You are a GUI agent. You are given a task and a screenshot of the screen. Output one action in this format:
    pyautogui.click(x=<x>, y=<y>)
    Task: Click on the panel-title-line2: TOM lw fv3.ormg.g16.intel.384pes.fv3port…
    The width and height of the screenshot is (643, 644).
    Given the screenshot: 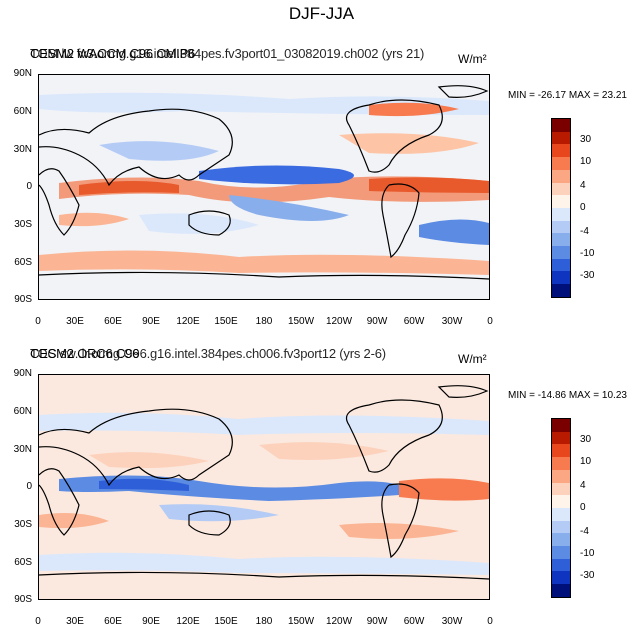 What is the action you would take?
    pyautogui.click(x=227, y=53)
    